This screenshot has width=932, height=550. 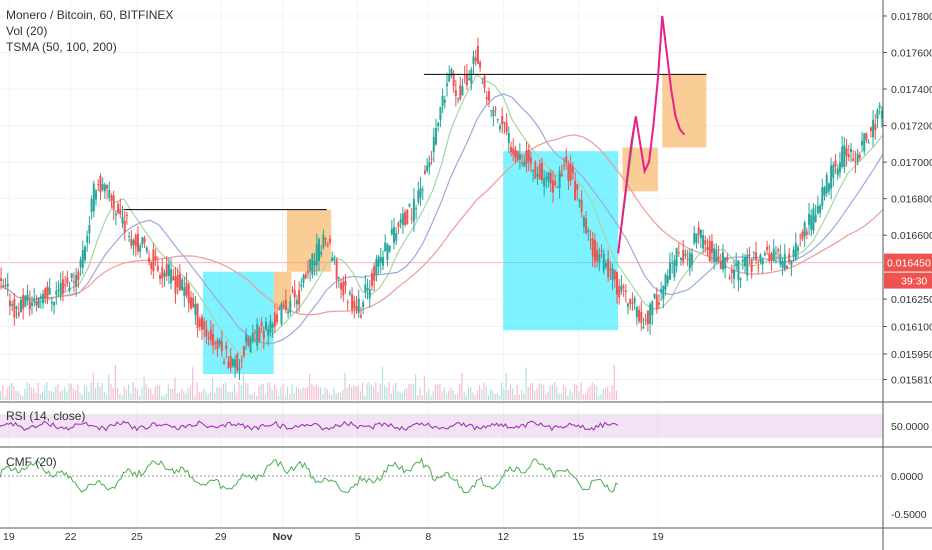 What do you see at coordinates (658, 537) in the screenshot?
I see `time-tick-label: 19` at bounding box center [658, 537].